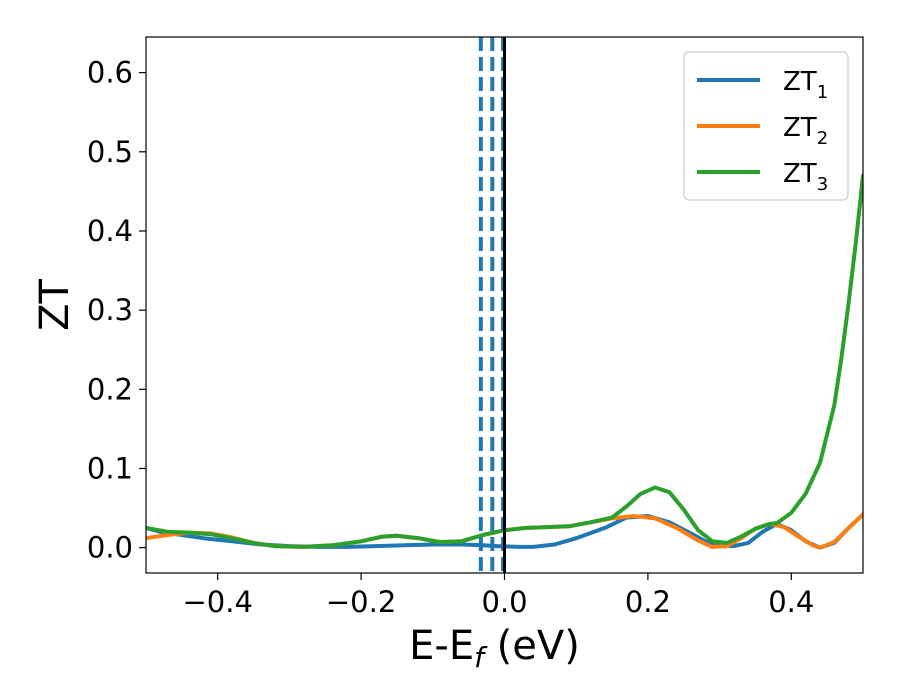 This screenshot has height=700, width=900. Describe the element at coordinates (110, 310) in the screenshot. I see `y-tick-label: 0.3` at that location.